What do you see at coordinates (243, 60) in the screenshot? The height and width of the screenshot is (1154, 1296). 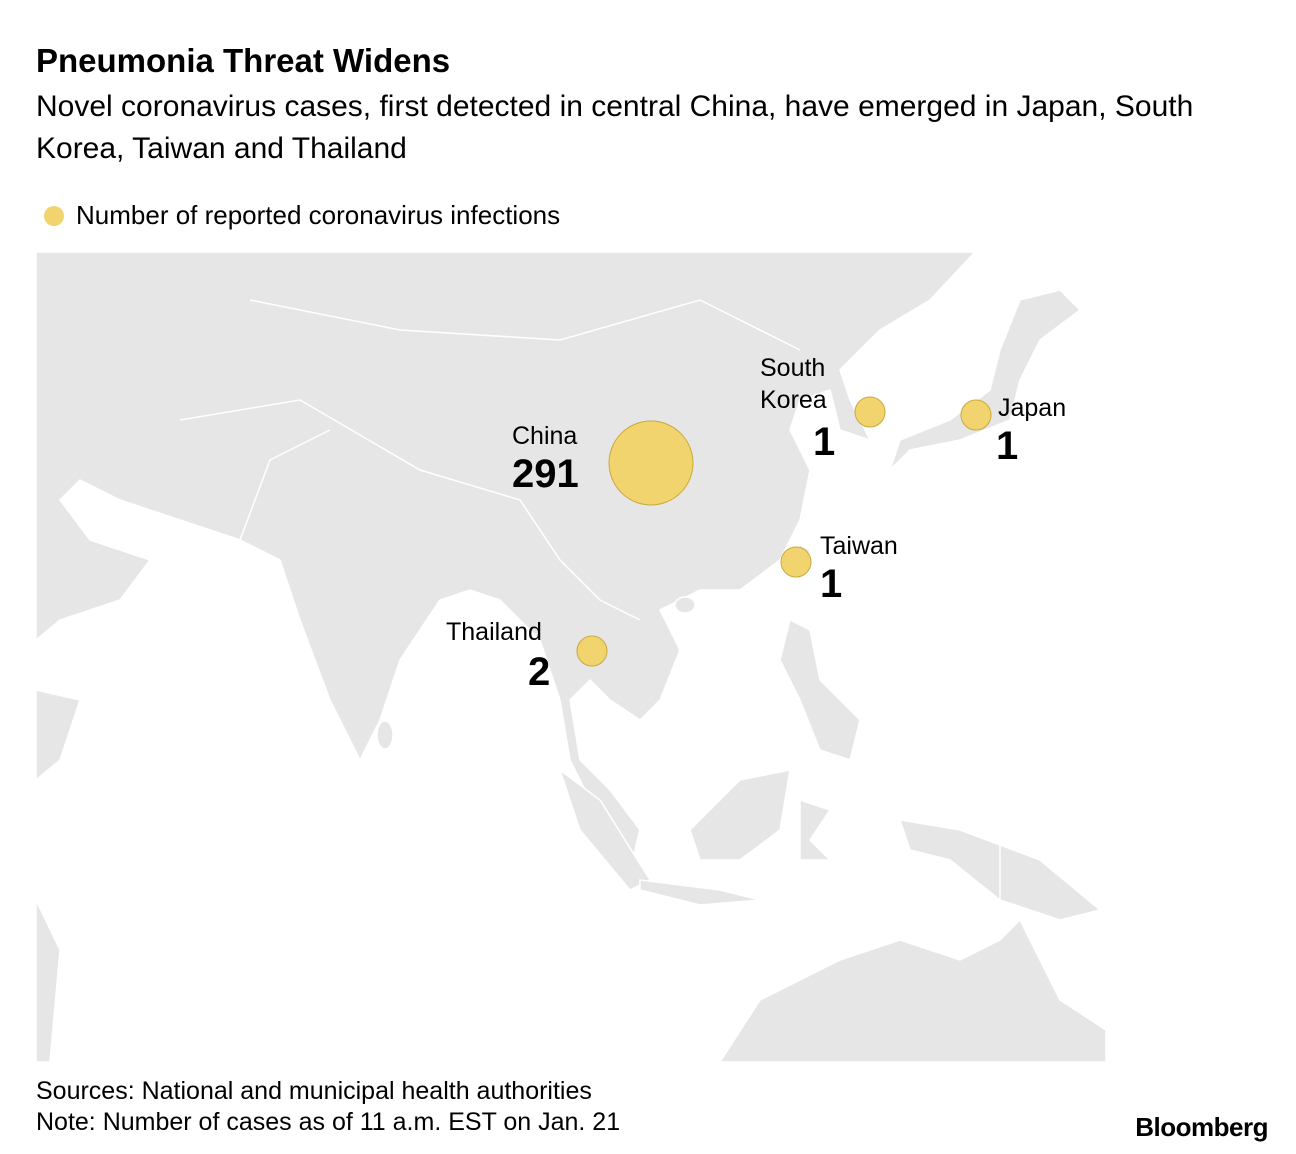 I see `title: Pneumonia Threat Widens` at bounding box center [243, 60].